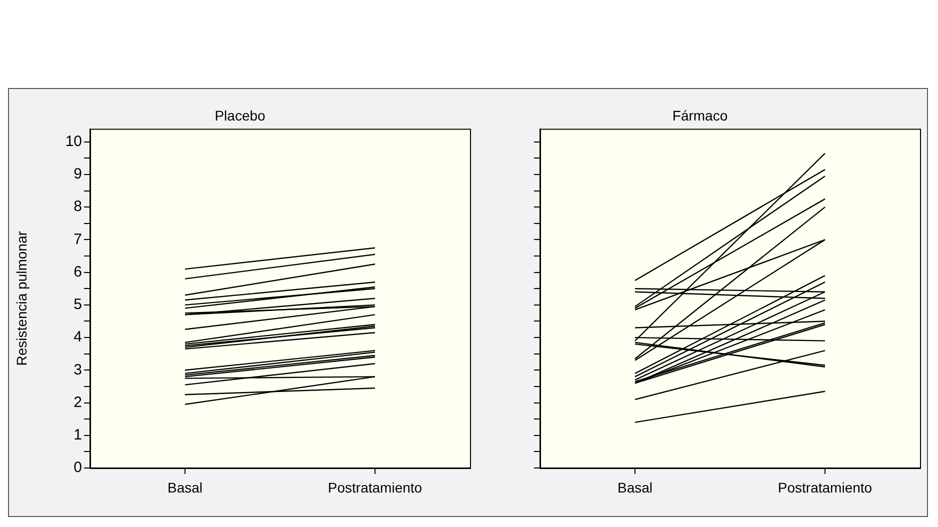 This screenshot has height=527, width=938. Describe the element at coordinates (78, 467) in the screenshot. I see `y-tick-label: 0` at that location.